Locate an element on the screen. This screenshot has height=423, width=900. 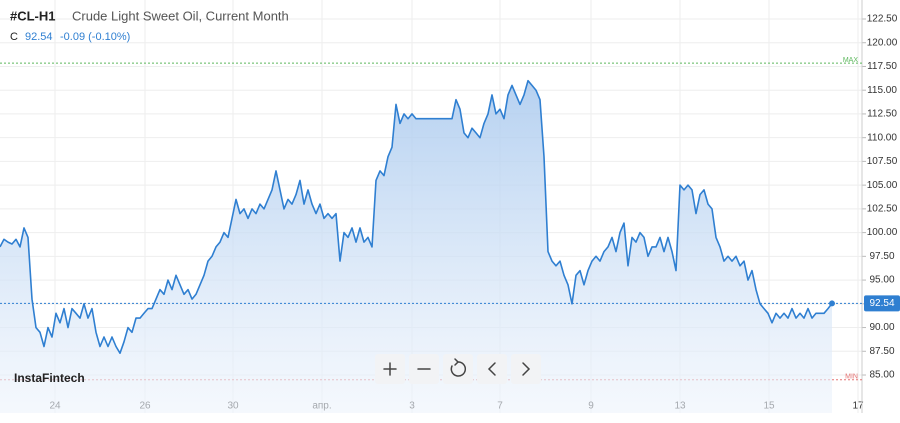
y-tick-label: 85.00 is located at coordinates (881, 375).